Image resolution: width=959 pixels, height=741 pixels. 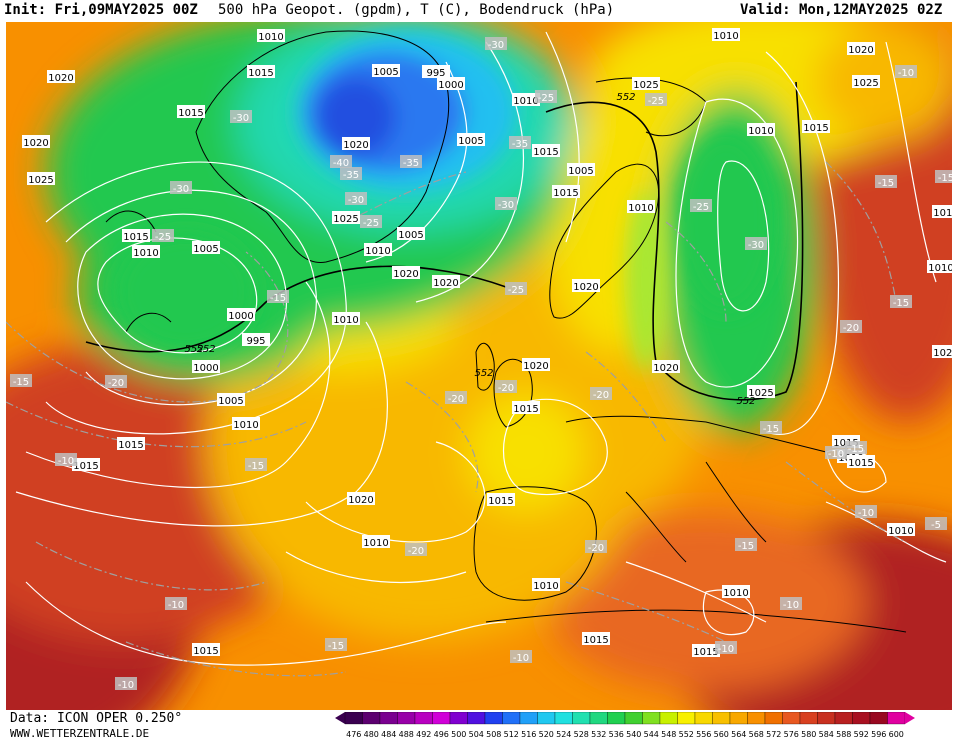 I want to click on core-green-low, so click(x=186, y=292).